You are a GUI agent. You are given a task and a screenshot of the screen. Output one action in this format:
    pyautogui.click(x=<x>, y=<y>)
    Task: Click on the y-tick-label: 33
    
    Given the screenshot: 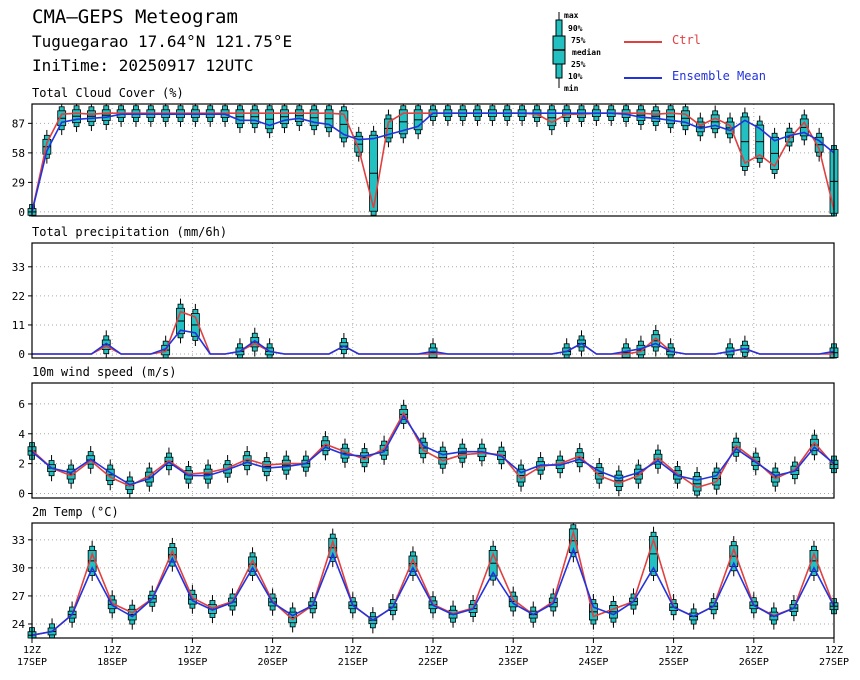 What is the action you would take?
    pyautogui.click(x=18, y=540)
    